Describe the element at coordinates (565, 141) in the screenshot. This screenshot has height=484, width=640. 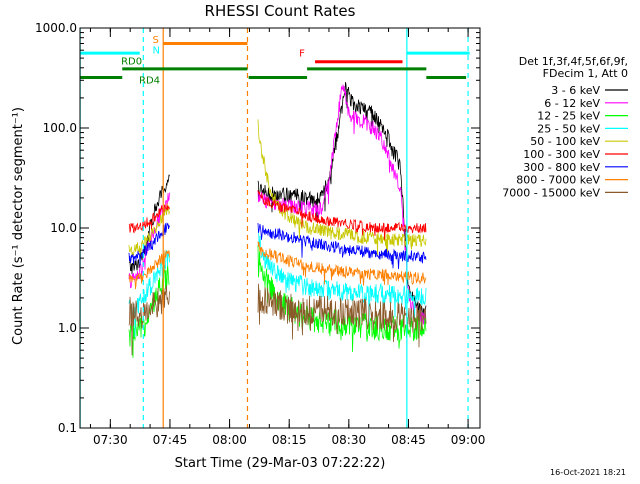
I see `legend-label-50-100-kev: 50 - 100 keV` at that location.